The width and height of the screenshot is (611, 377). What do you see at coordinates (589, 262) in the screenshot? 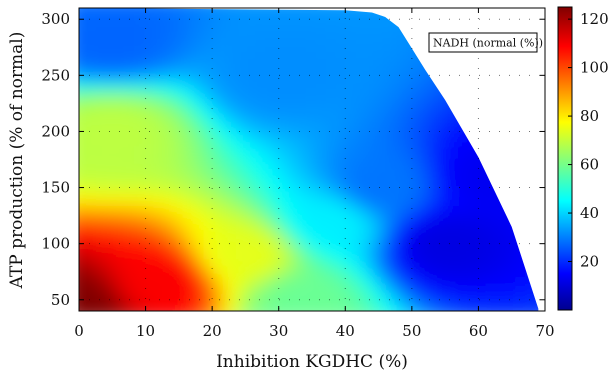
I see `colorbar-tick-label: 20` at bounding box center [589, 262].